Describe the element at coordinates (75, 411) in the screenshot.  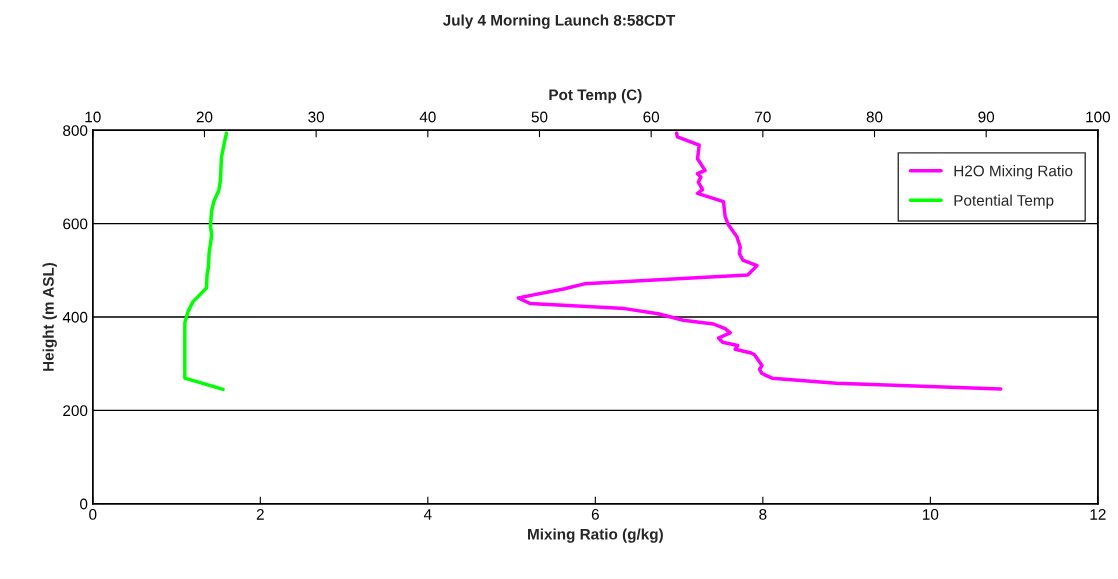
I see `y-tick-label: 200` at that location.